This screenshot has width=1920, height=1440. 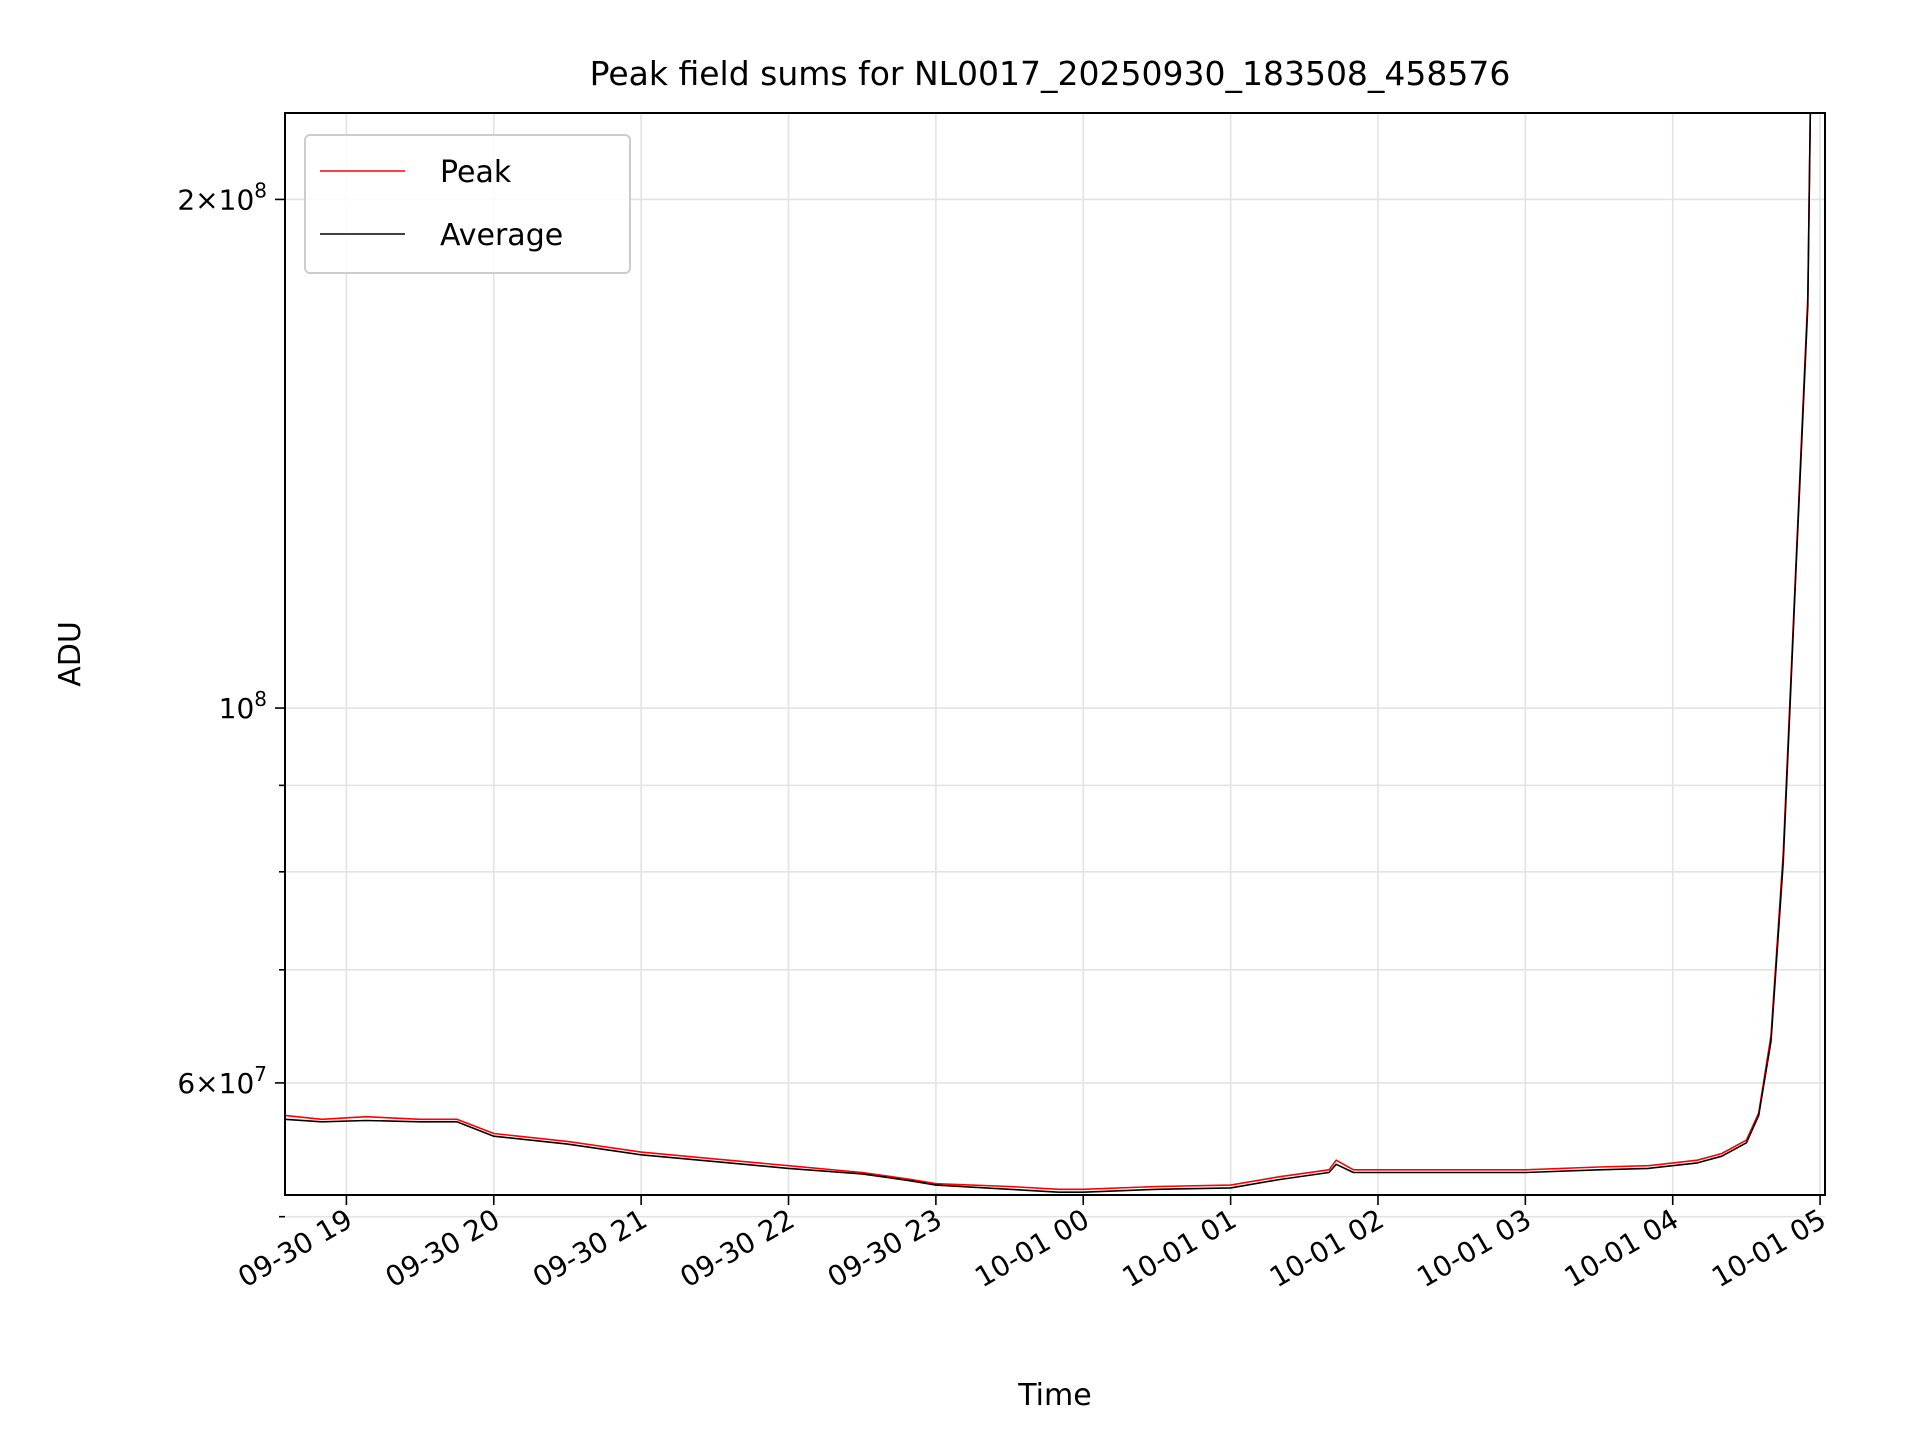 I want to click on legend-label-peak: Peak, so click(x=476, y=172).